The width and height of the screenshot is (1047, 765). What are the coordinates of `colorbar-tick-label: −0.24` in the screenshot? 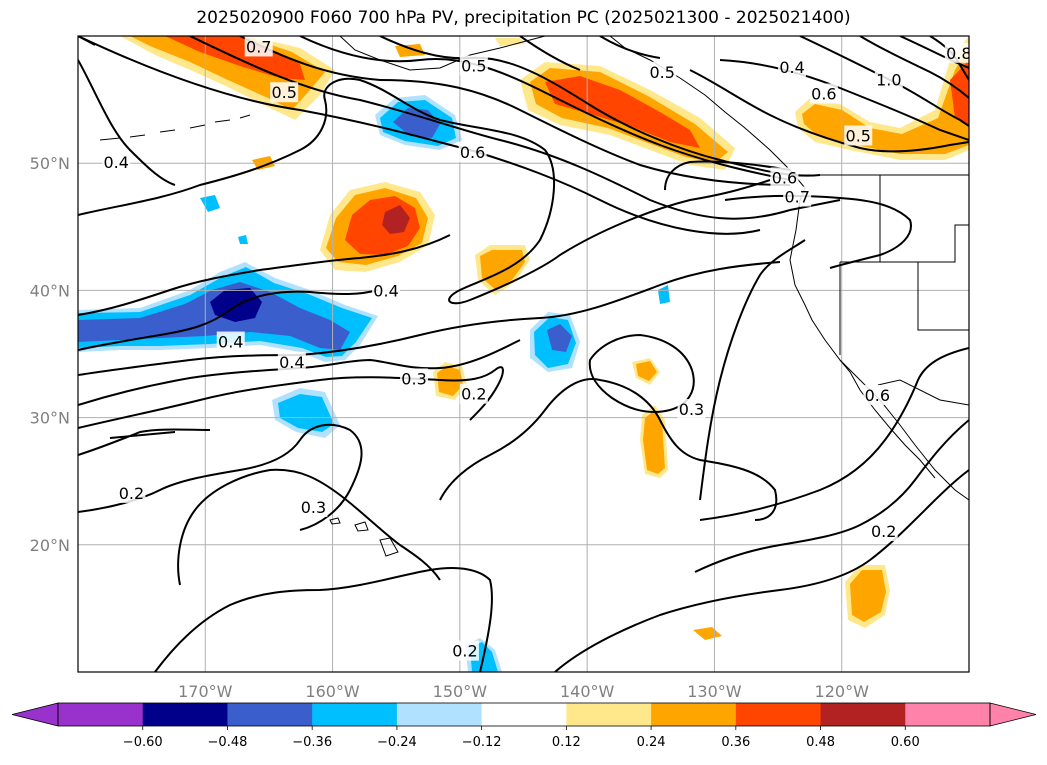 It's located at (397, 742).